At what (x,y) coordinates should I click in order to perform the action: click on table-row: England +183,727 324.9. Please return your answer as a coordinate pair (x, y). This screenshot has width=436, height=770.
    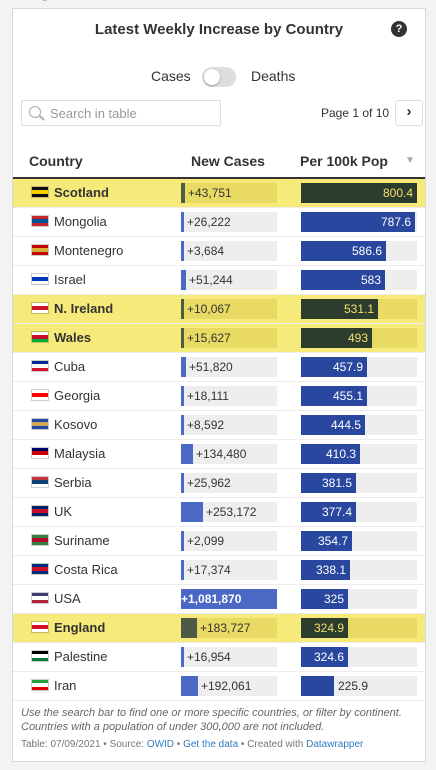
    Looking at the image, I should click on (219, 628).